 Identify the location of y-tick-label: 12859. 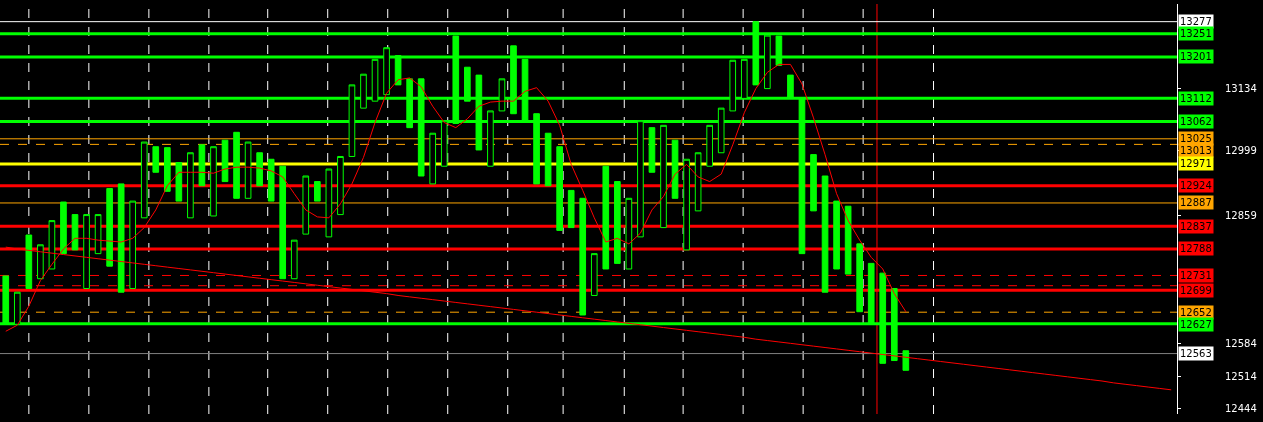
(1241, 216).